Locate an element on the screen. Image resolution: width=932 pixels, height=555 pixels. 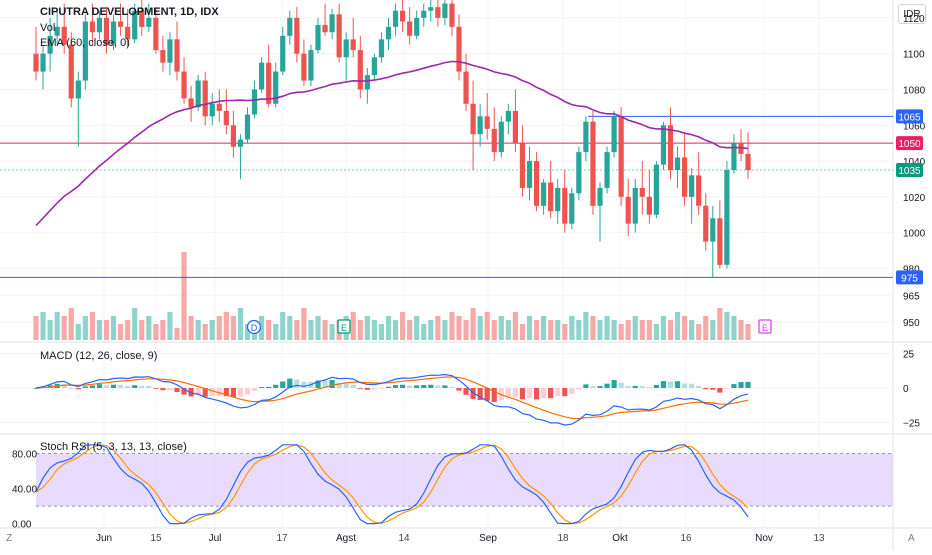
macd-legend: MACD (12, 26, close, 9) is located at coordinates (99, 356).